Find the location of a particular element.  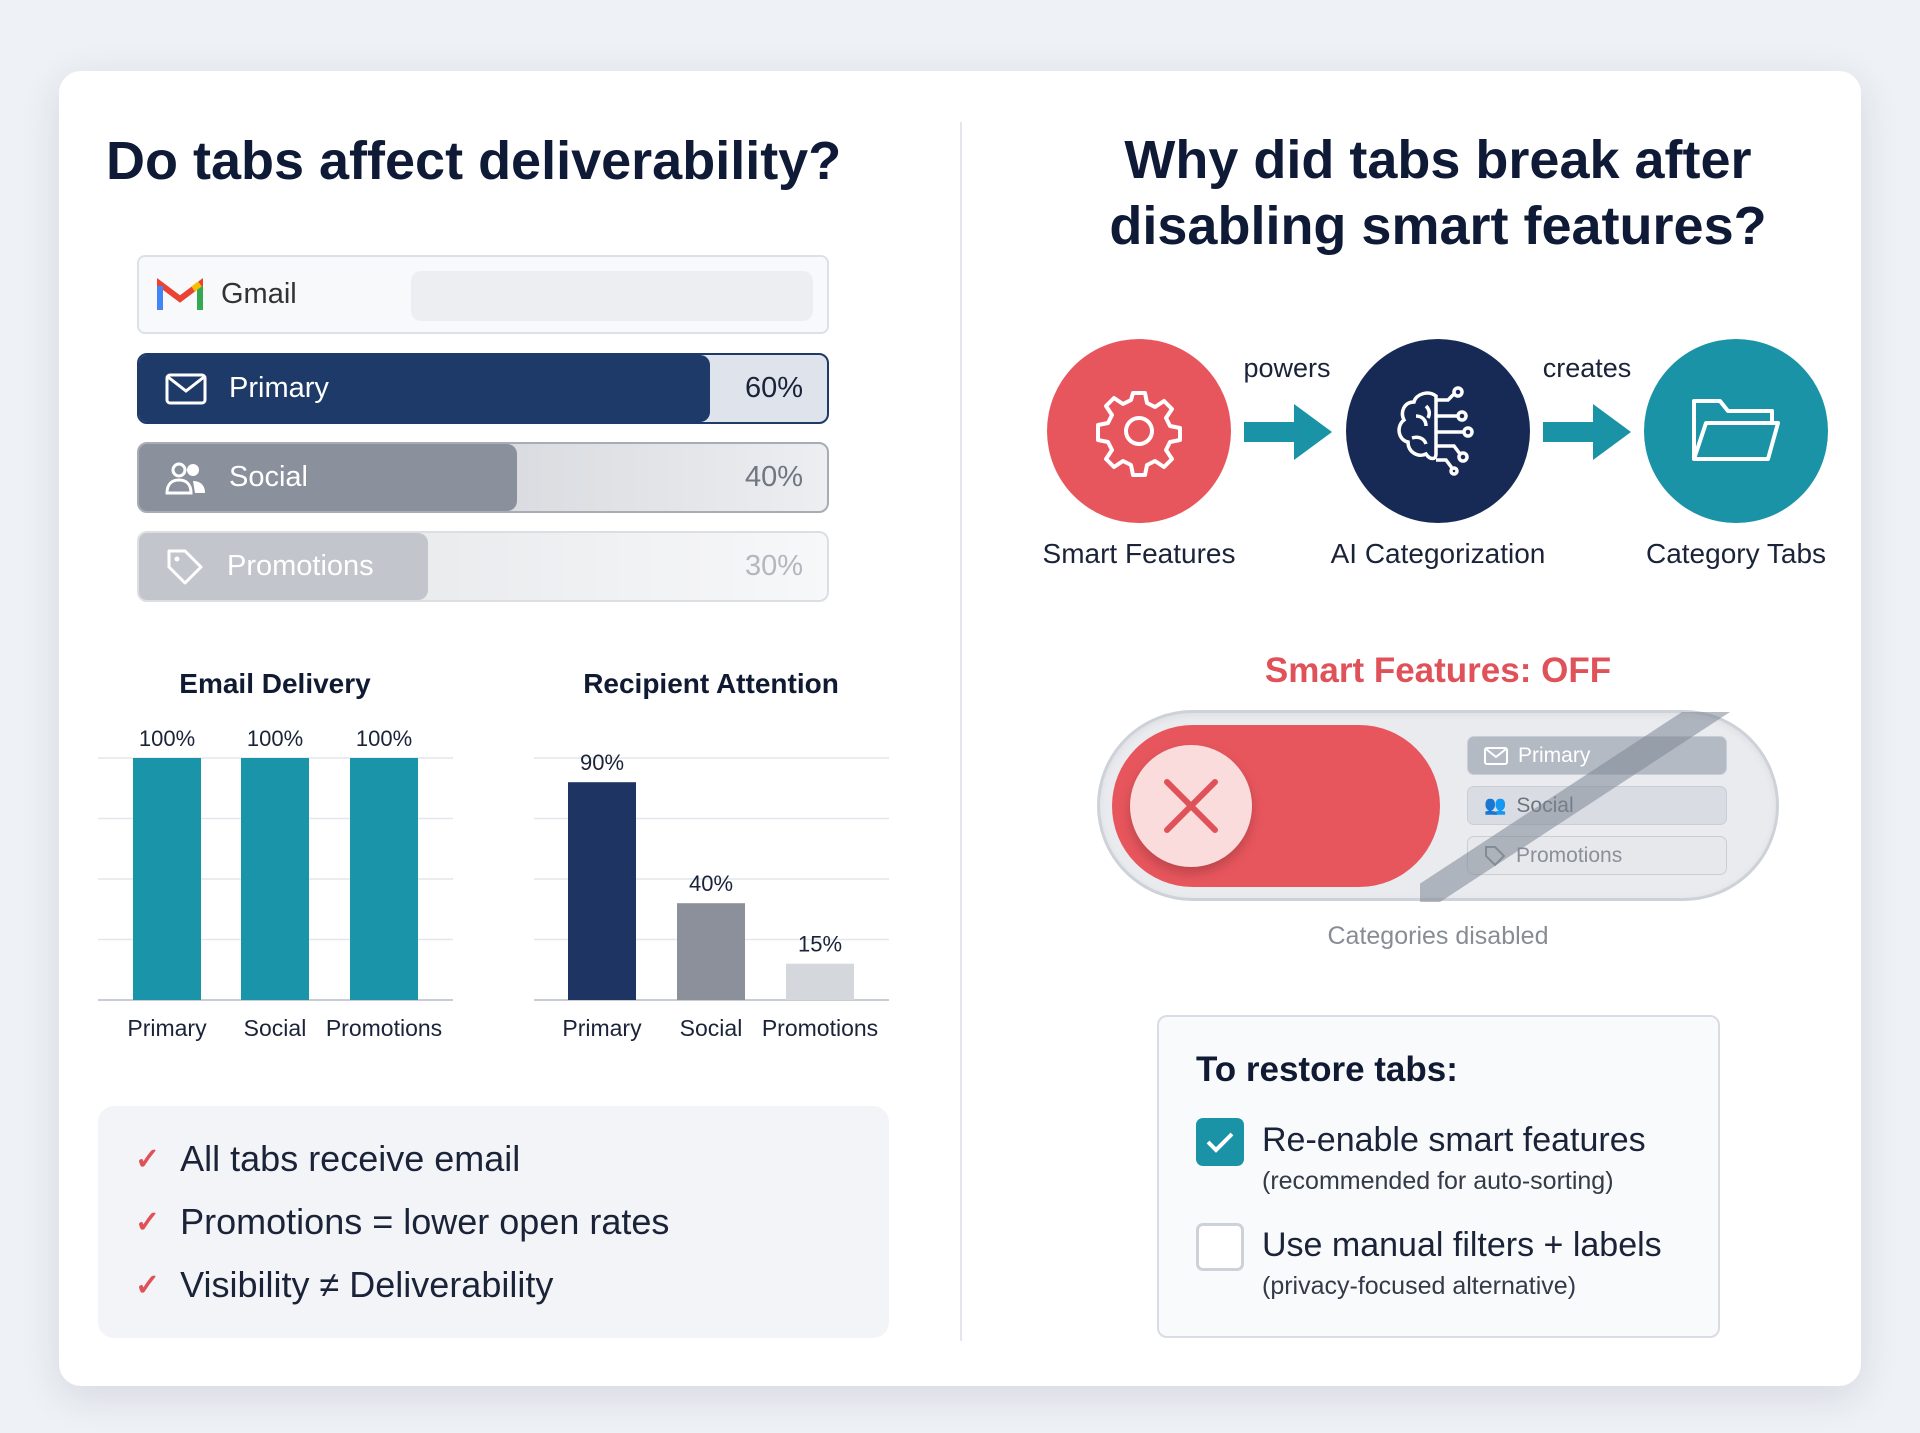

ai-categorization-circle is located at coordinates (1438, 431).